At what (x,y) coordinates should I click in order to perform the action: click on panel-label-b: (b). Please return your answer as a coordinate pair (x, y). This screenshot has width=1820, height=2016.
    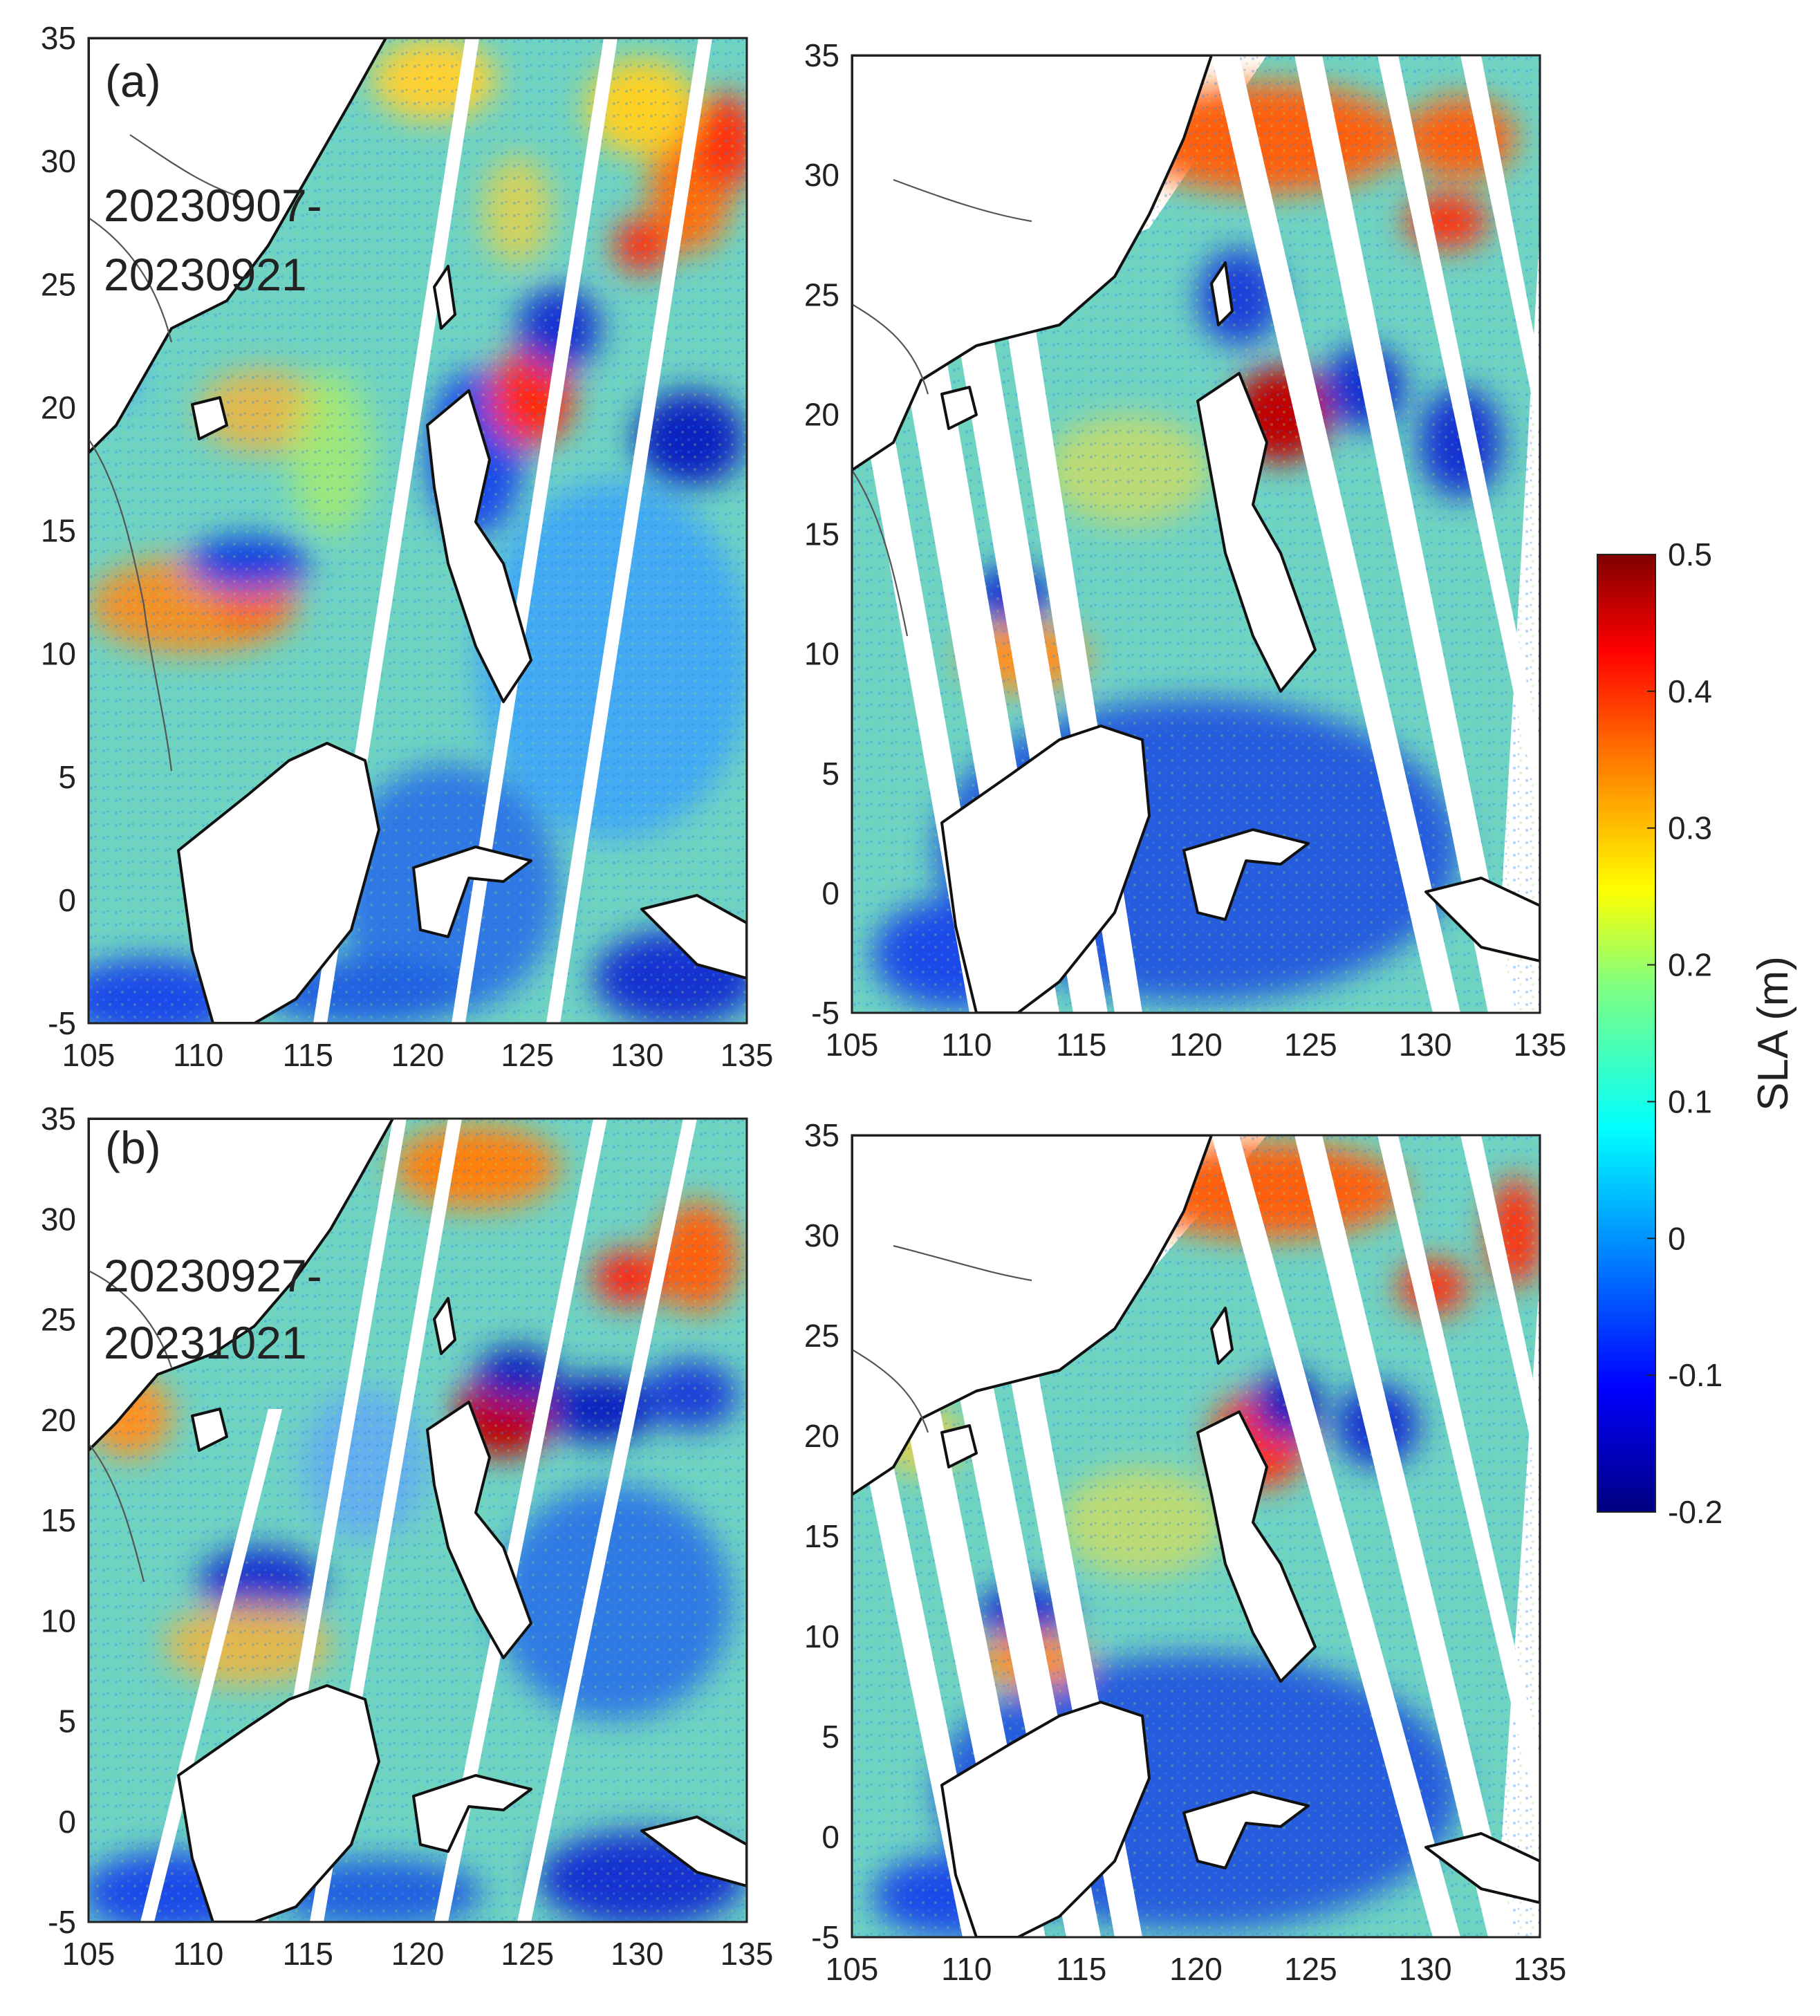
    Looking at the image, I should click on (133, 1147).